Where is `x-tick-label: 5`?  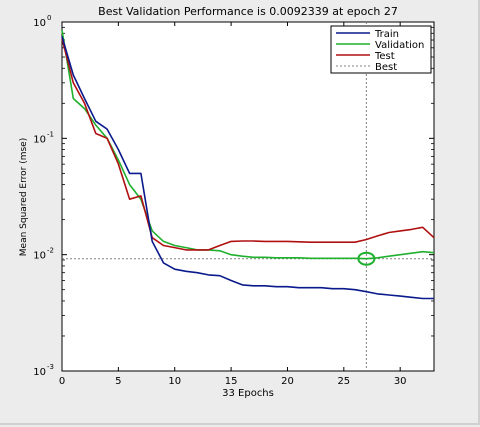
x-tick-label: 5 is located at coordinates (118, 381).